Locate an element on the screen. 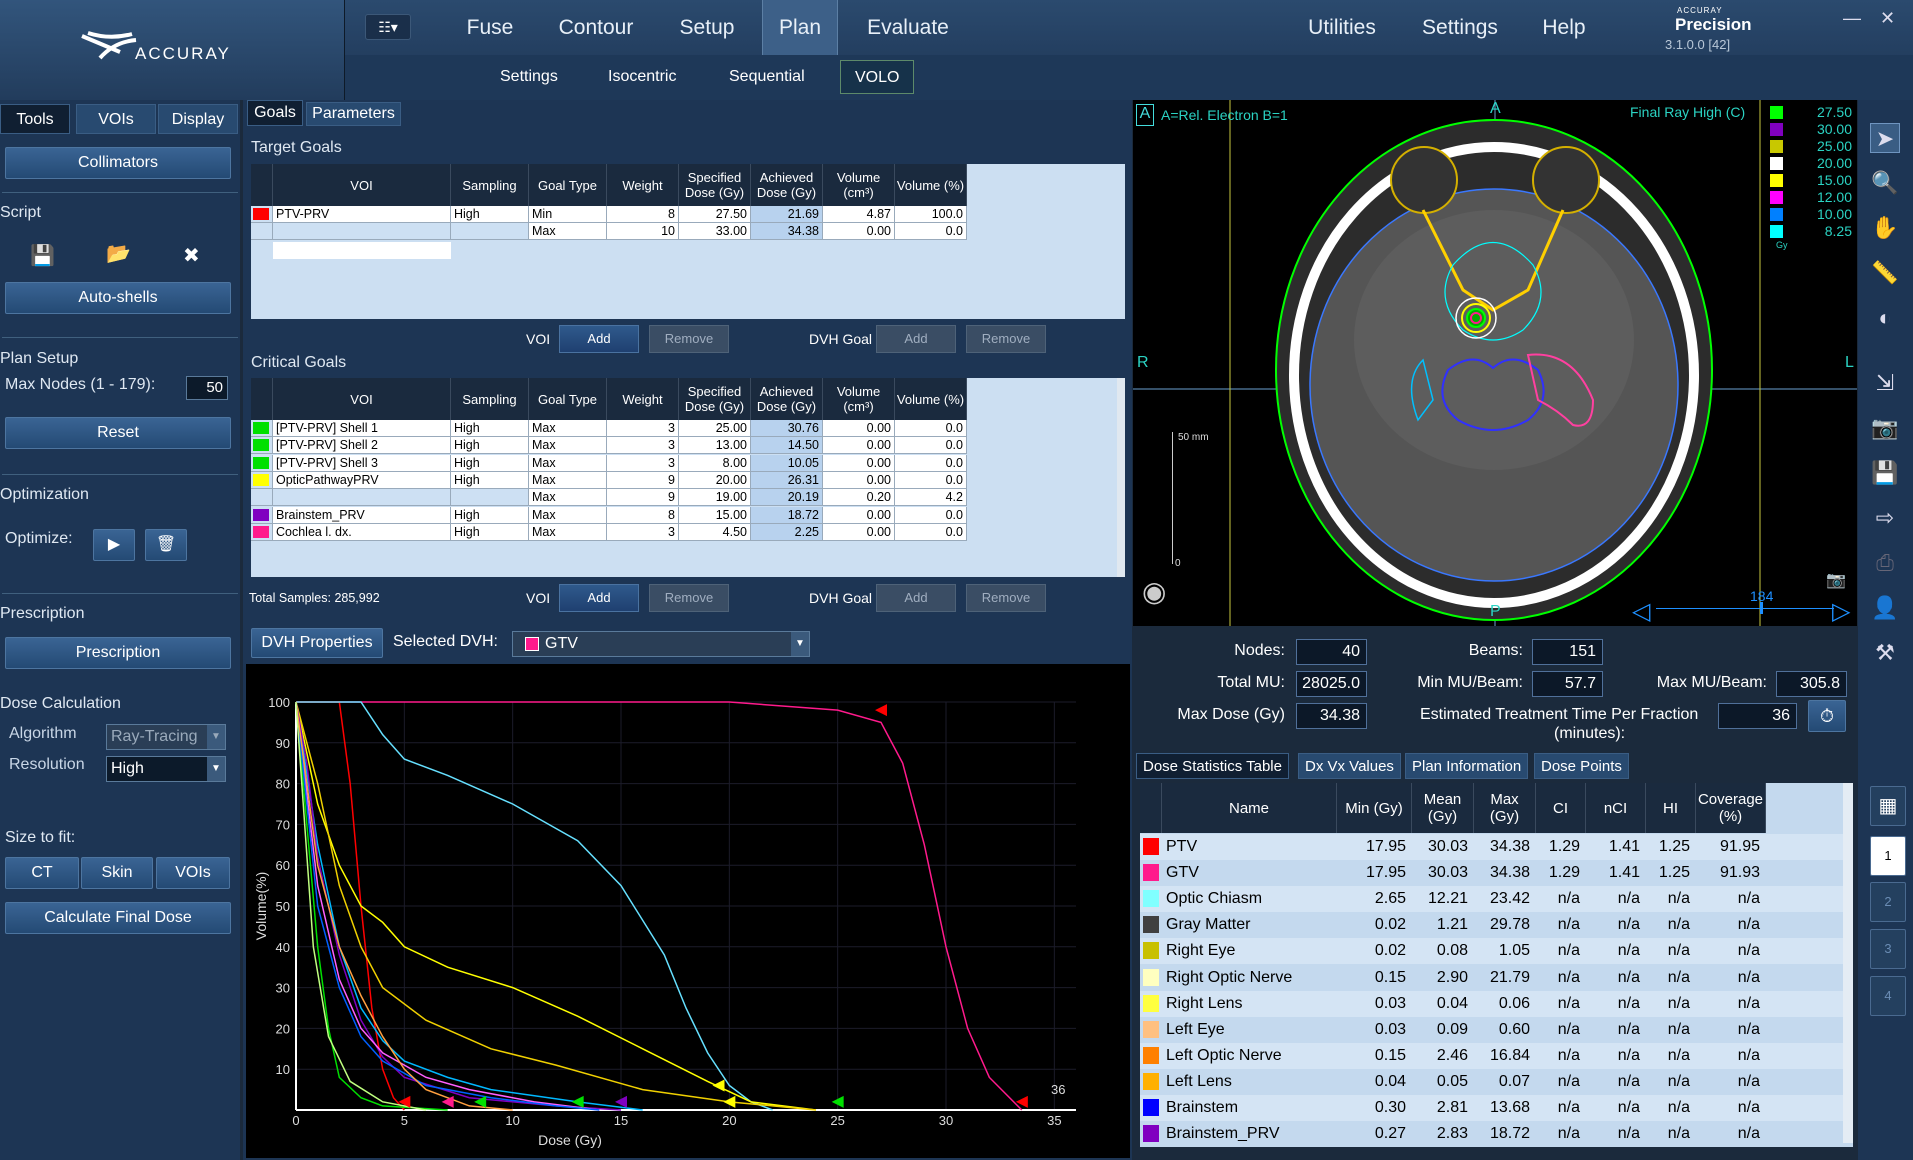 The image size is (1913, 1160). tab-display: Display is located at coordinates (198, 119).